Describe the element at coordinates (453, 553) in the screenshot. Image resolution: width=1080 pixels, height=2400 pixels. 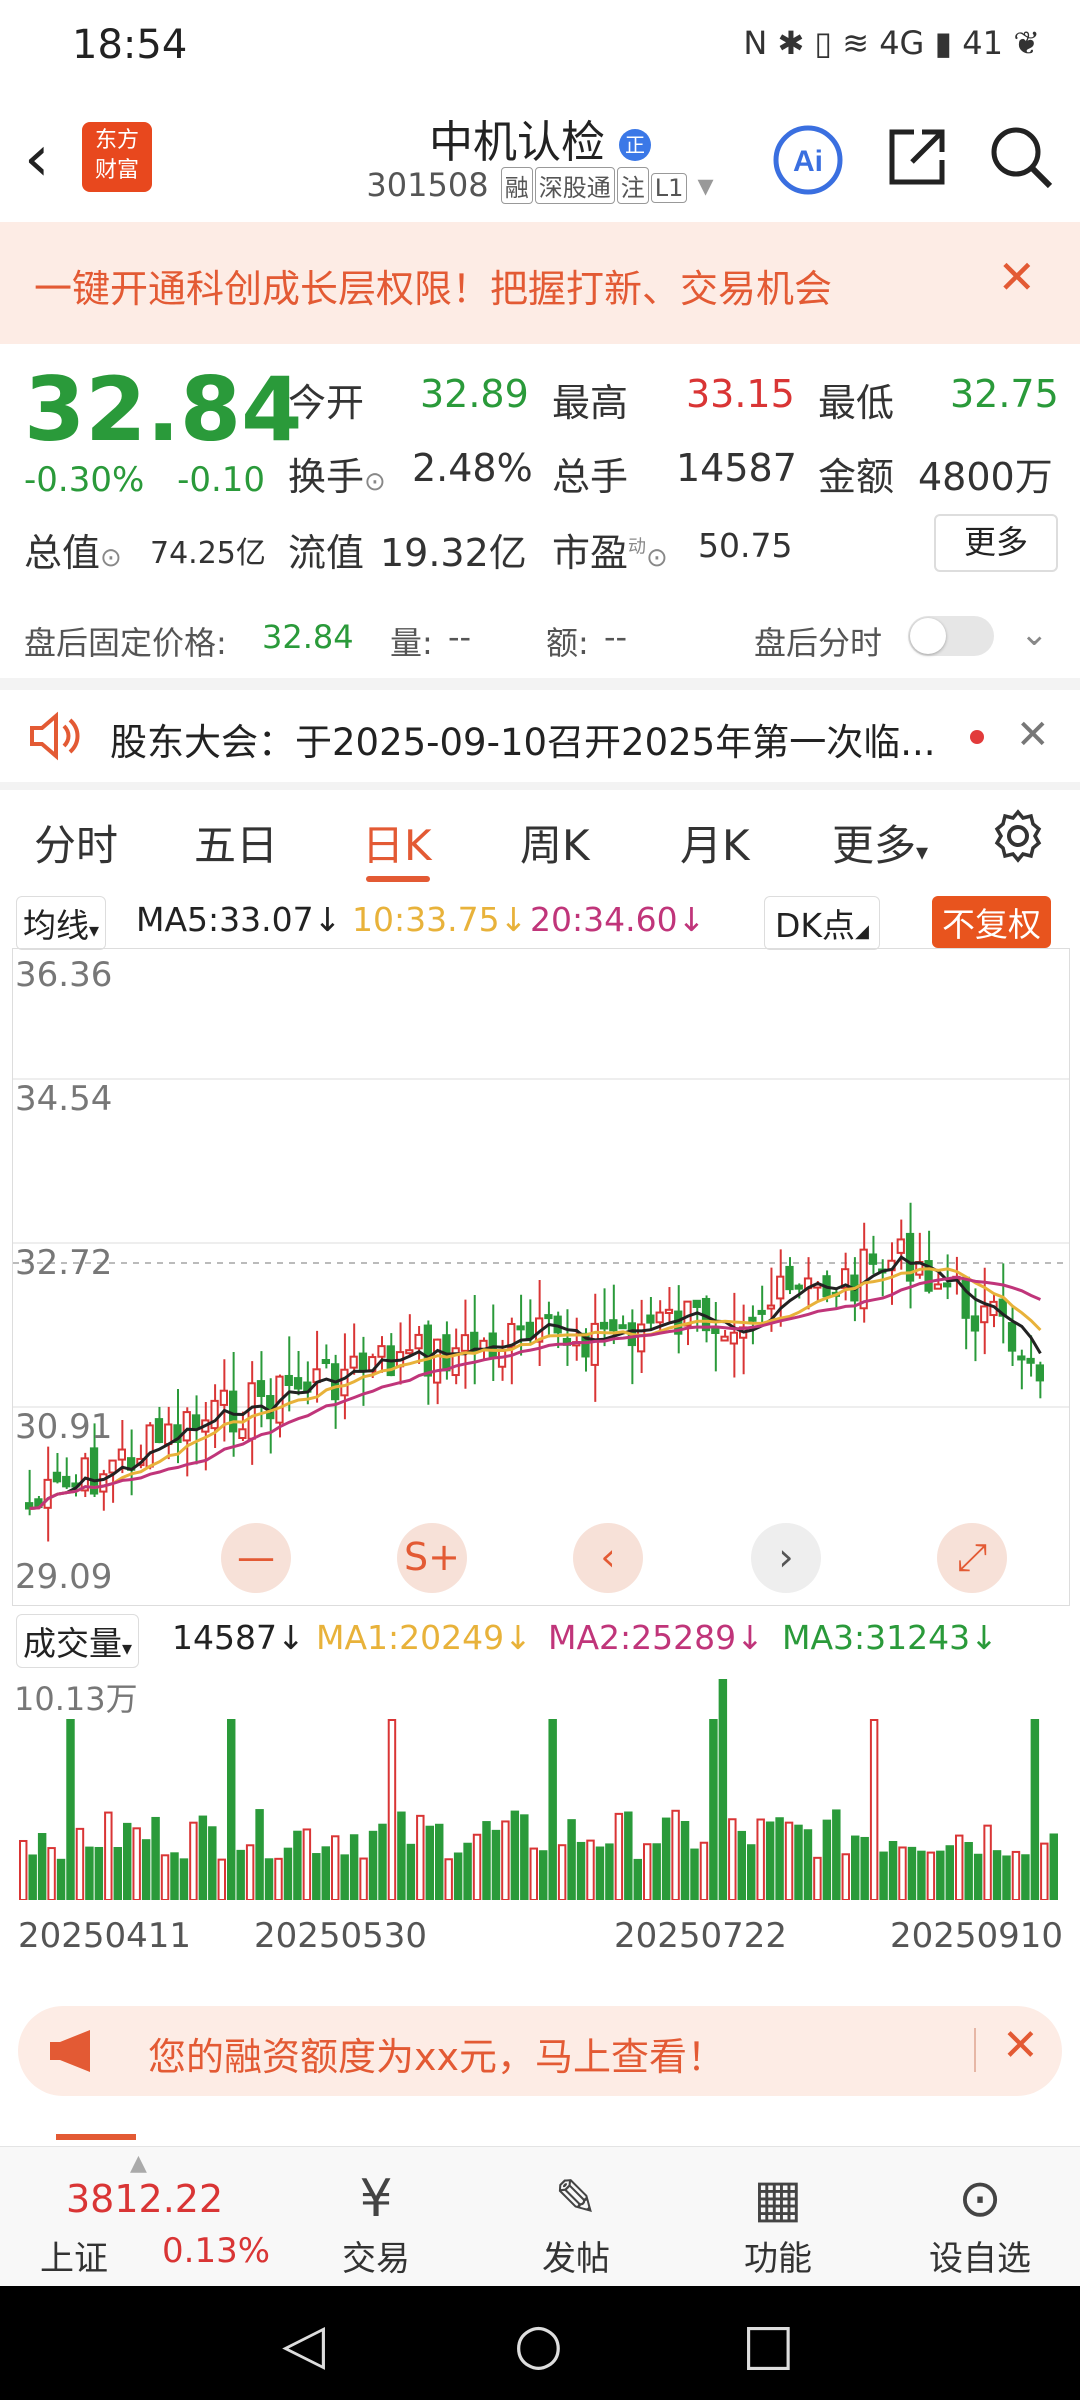
I see `float-cap-value: 19.32亿` at that location.